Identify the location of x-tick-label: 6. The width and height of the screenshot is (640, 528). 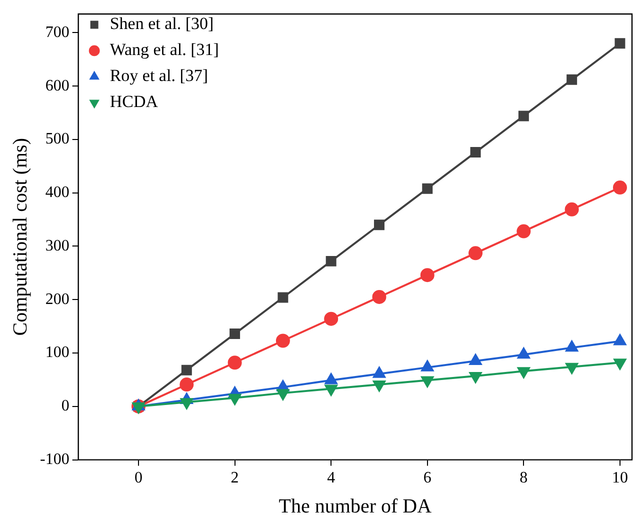
(427, 478).